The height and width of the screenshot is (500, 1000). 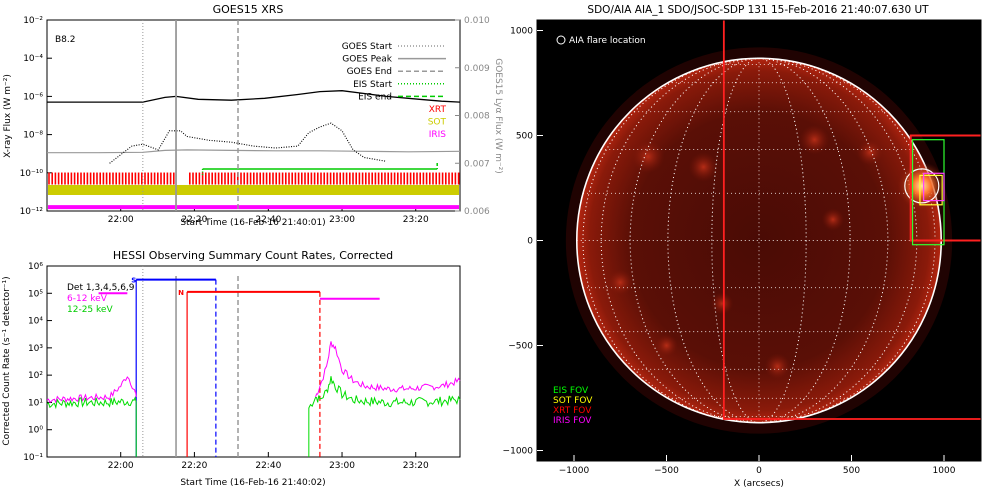 I want to click on goes-y2tick-label: 0.006, so click(x=477, y=212).